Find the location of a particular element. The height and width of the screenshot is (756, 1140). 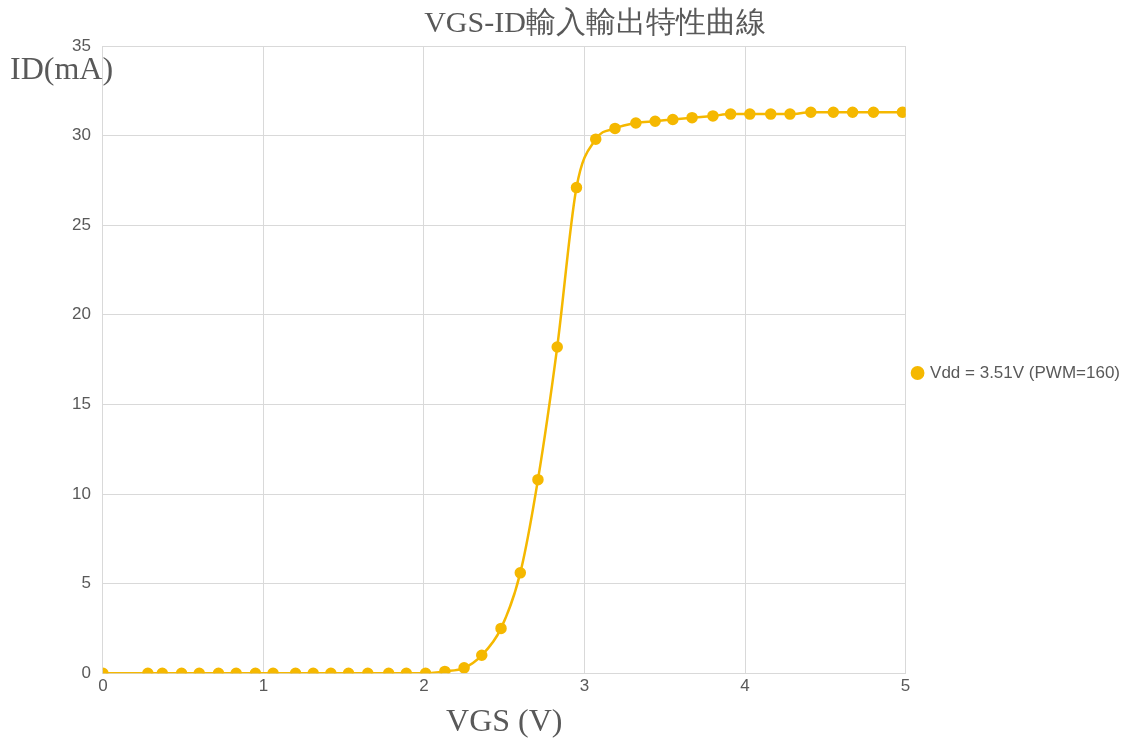

x-tick-label: 1 is located at coordinates (263, 686).